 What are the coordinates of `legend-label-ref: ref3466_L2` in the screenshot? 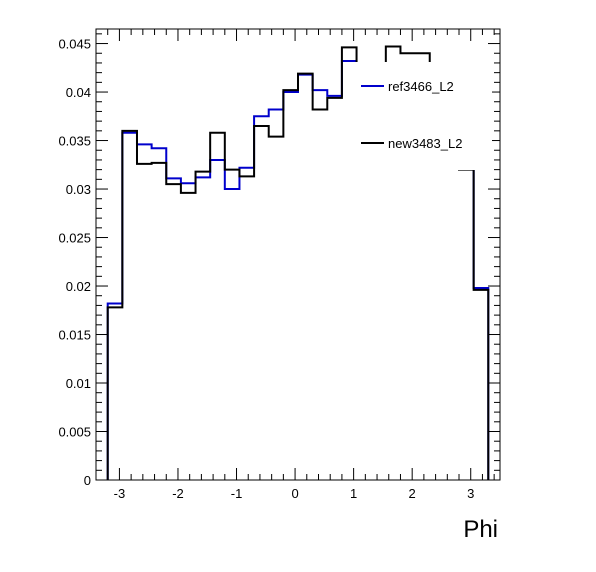 It's located at (421, 86).